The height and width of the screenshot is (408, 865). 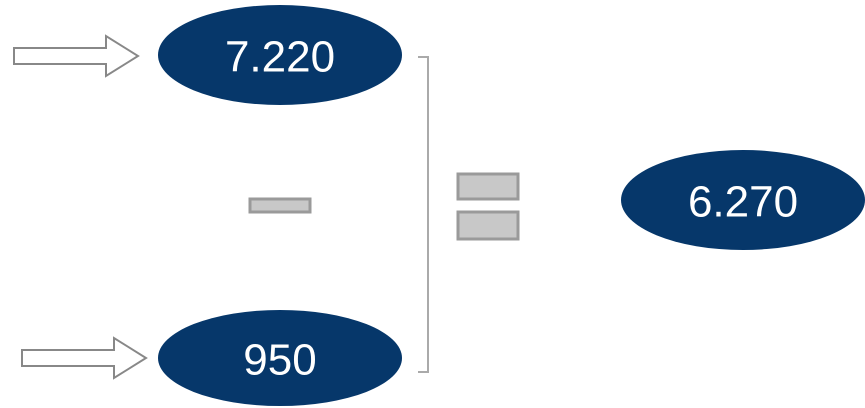 What do you see at coordinates (280, 205) in the screenshot?
I see `minus-sign` at bounding box center [280, 205].